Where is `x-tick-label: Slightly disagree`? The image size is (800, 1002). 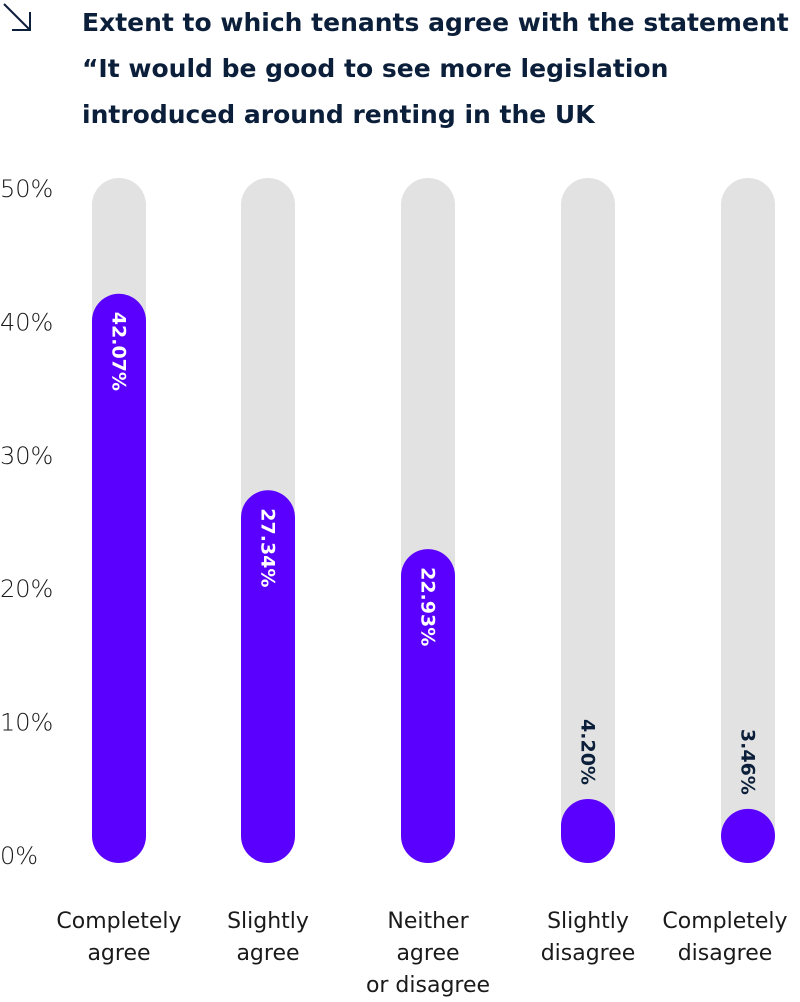 x-tick-label: Slightly disagree is located at coordinates (588, 937).